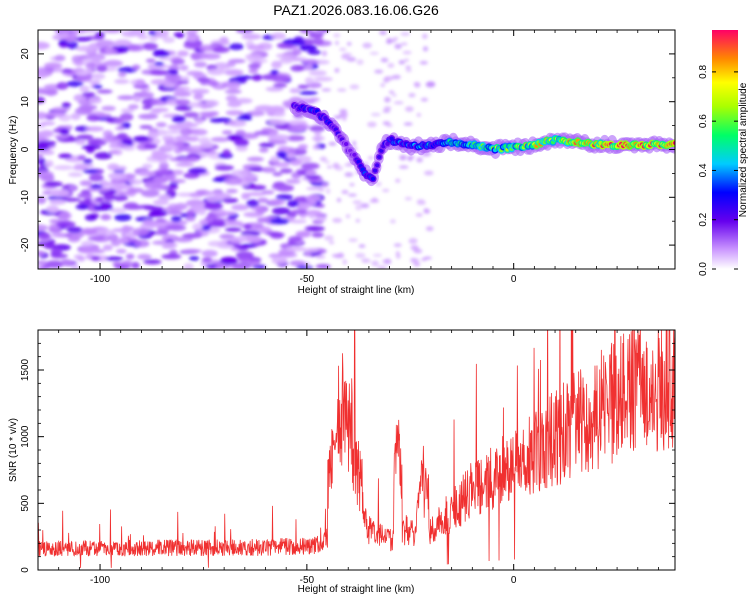  I want to click on x-tick-label: 0, so click(514, 580).